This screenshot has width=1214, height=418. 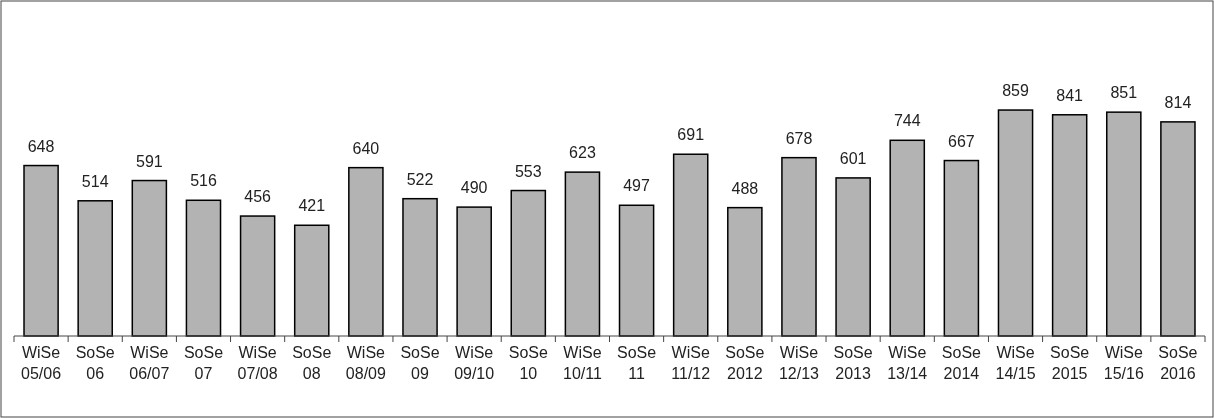 What do you see at coordinates (95, 181) in the screenshot?
I see `data-label: 514` at bounding box center [95, 181].